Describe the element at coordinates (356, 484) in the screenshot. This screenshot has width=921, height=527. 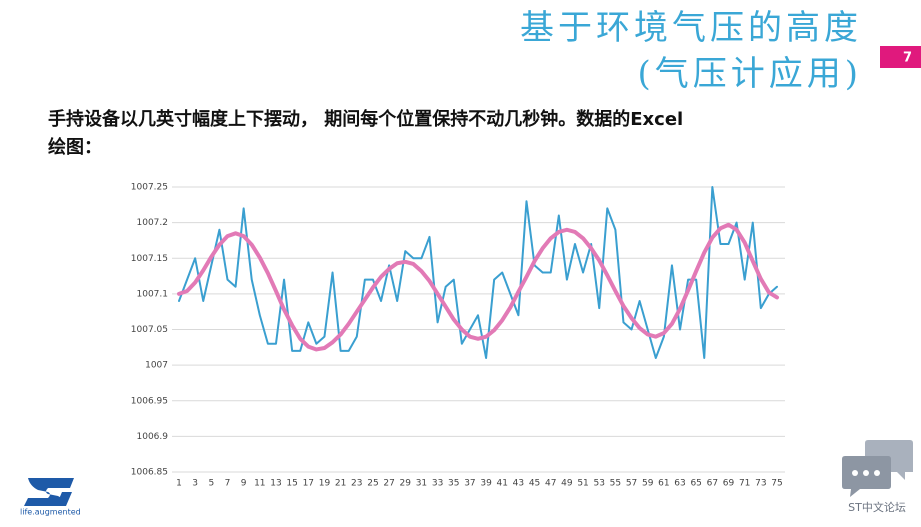
I see `x-tick-label: 23` at that location.